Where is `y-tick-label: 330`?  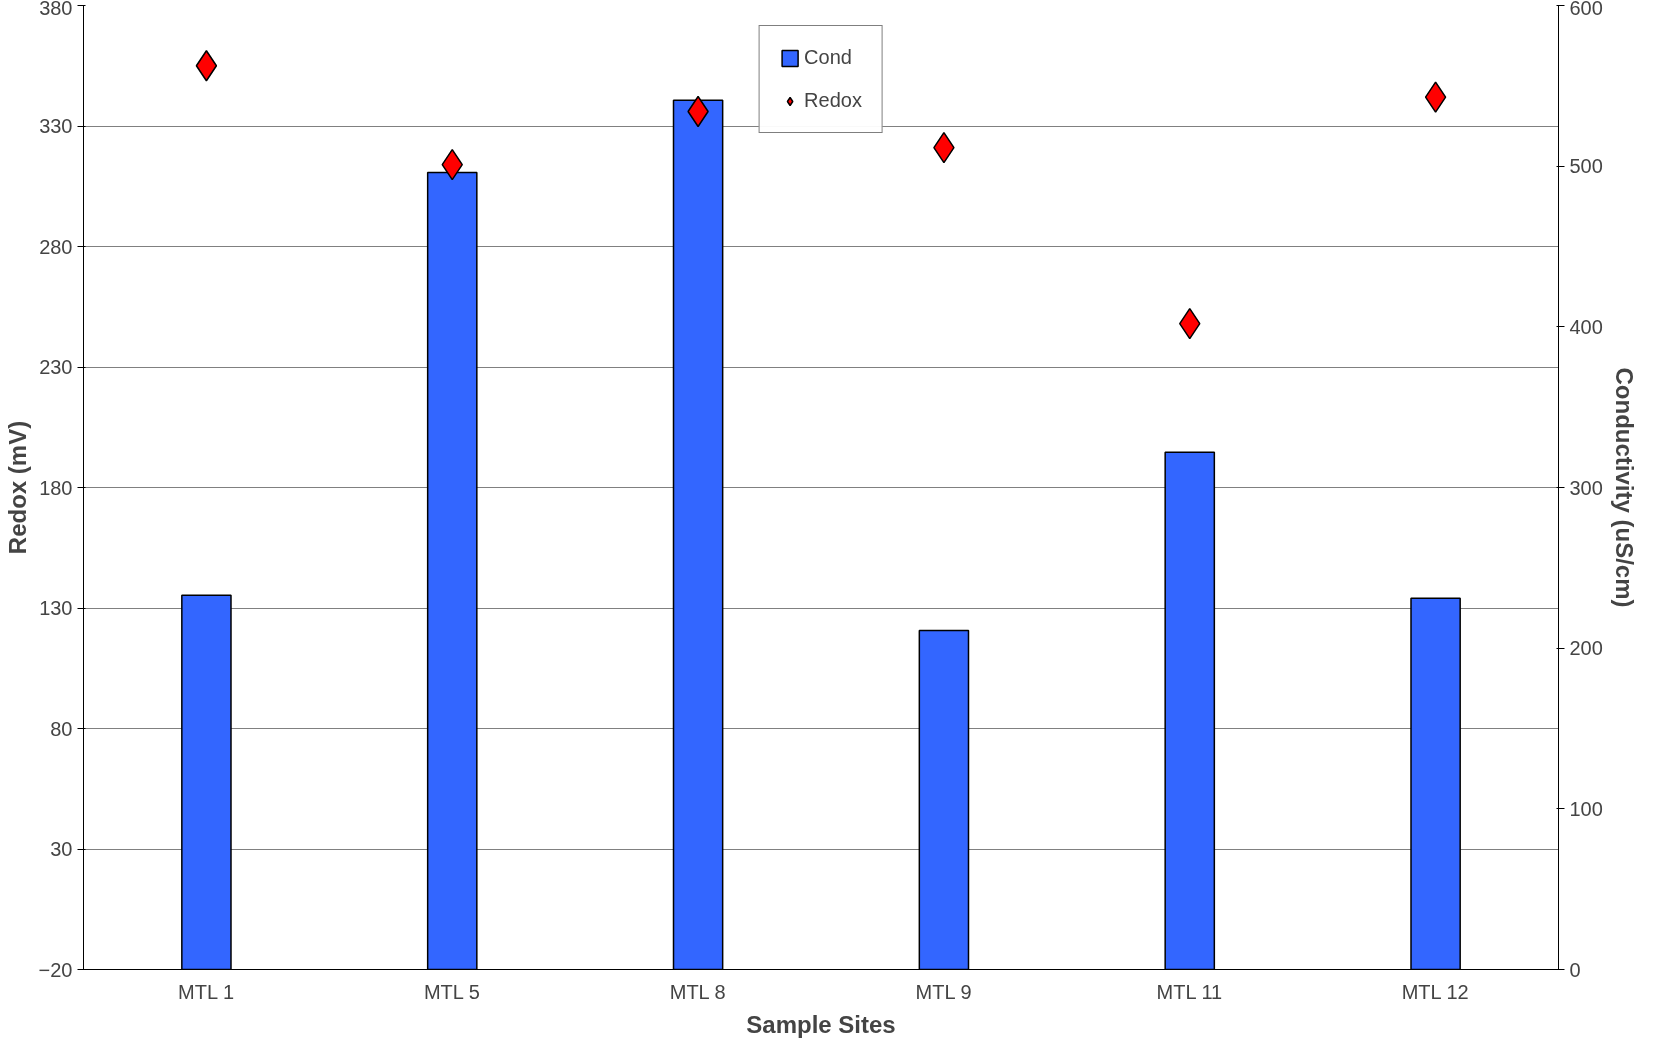
y-tick-label: 330 is located at coordinates (56, 126).